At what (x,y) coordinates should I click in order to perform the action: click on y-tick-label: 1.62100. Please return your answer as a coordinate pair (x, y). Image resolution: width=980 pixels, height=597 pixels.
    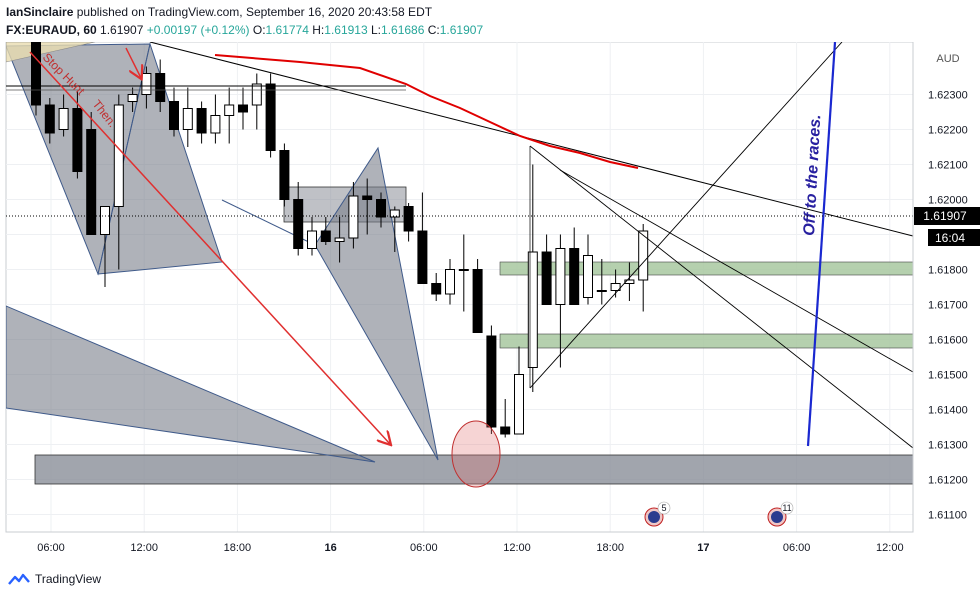
    Looking at the image, I should click on (948, 166).